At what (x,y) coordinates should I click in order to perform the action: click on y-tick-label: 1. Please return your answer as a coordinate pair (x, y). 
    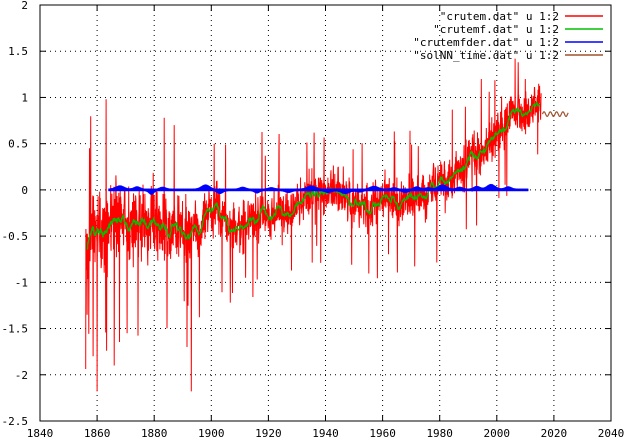
    Looking at the image, I should click on (24, 97).